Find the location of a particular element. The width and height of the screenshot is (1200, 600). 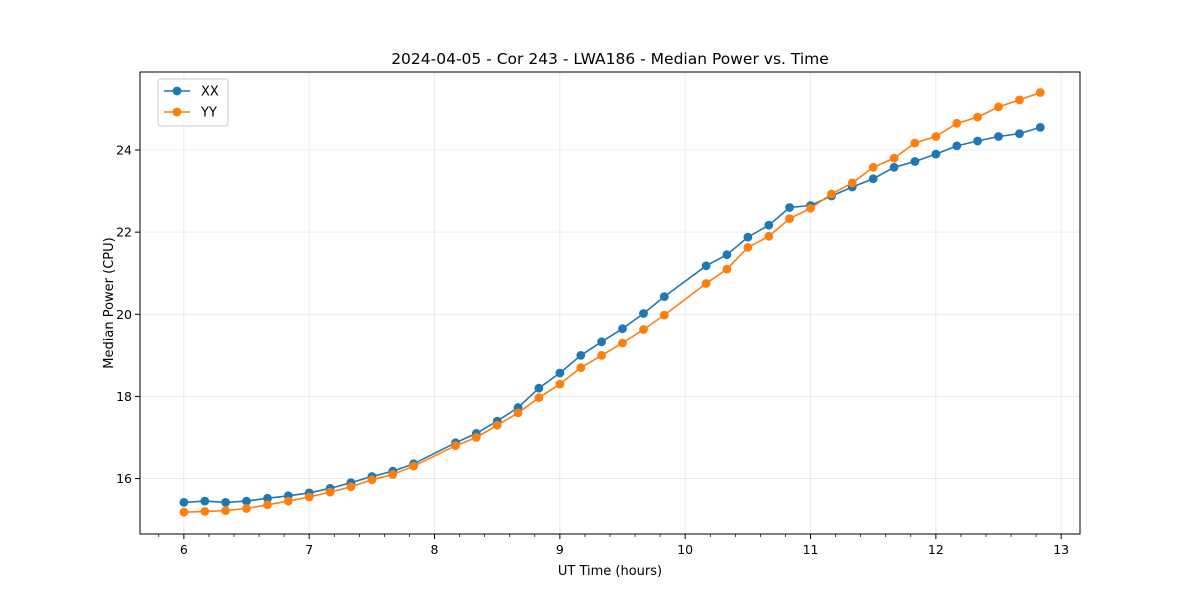

x-tick-label: 6 is located at coordinates (184, 549).